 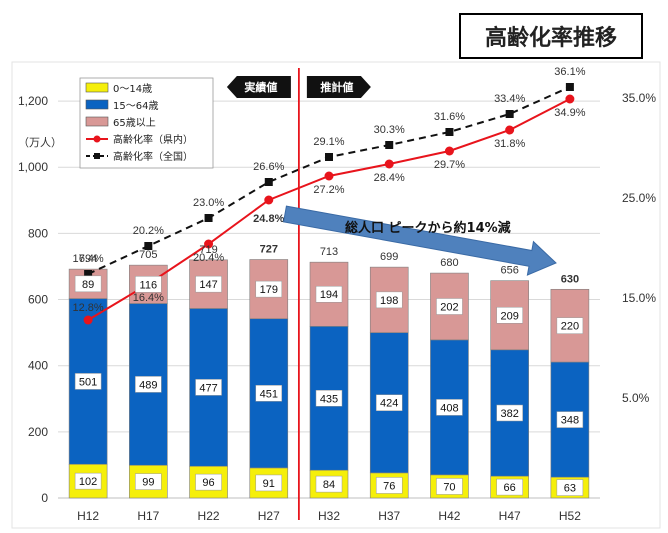 I want to click on y-left-tick: 1,200, so click(x=33, y=101).